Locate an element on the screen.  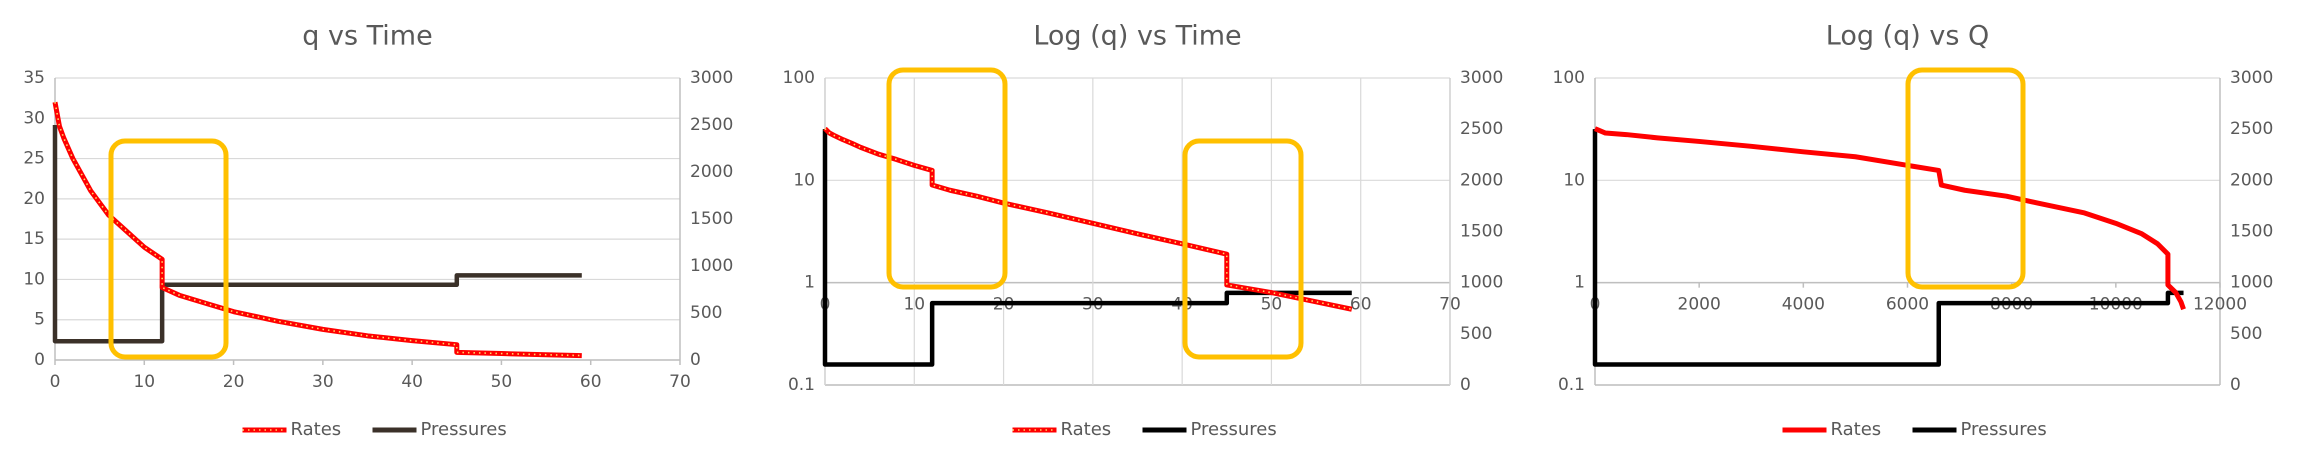
chart-title: Log (q) vs Time is located at coordinates (1137, 36).